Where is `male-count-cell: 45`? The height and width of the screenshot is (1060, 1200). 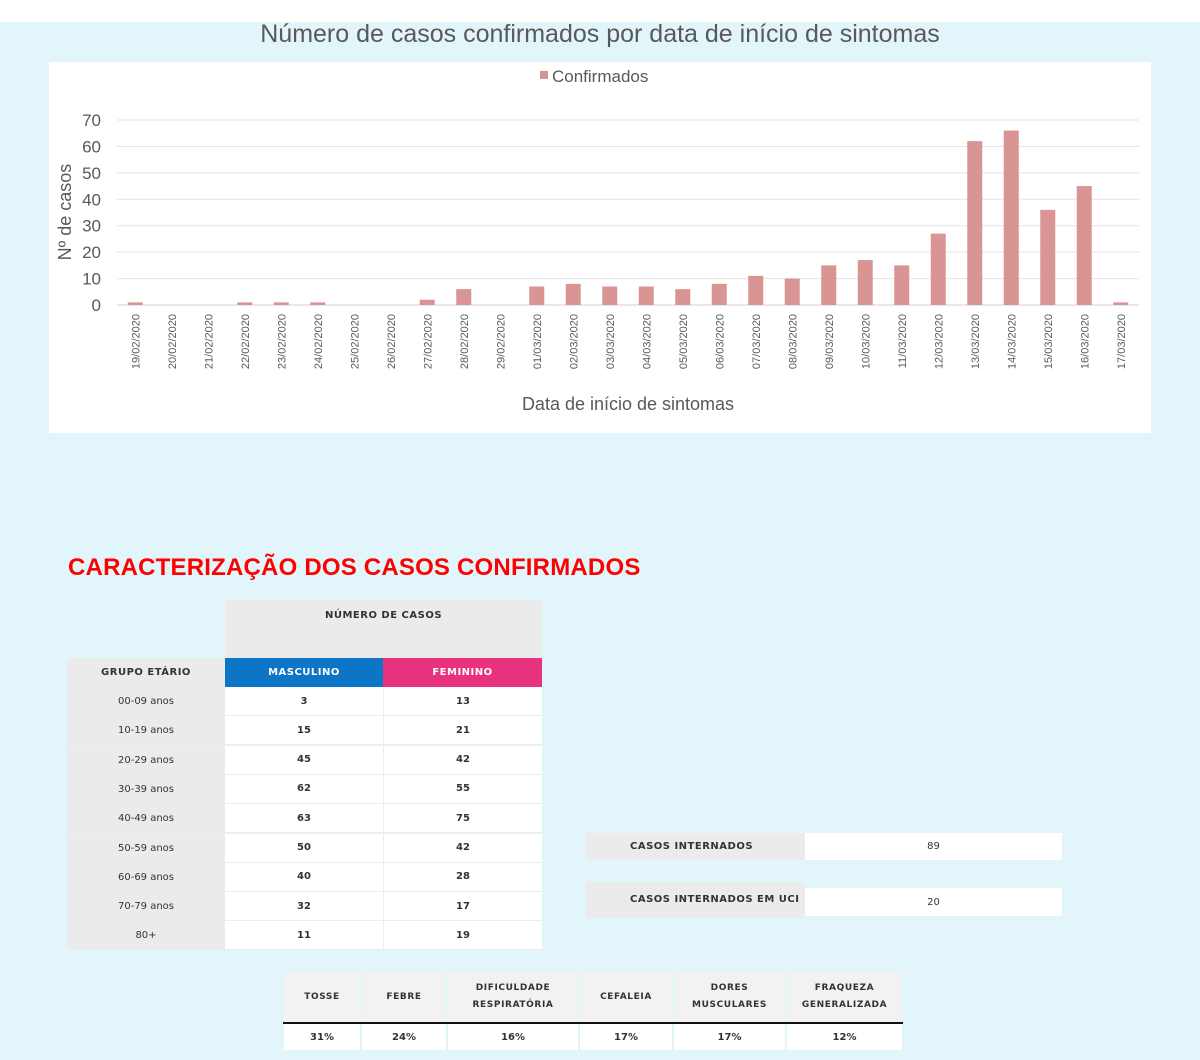 male-count-cell: 45 is located at coordinates (304, 760).